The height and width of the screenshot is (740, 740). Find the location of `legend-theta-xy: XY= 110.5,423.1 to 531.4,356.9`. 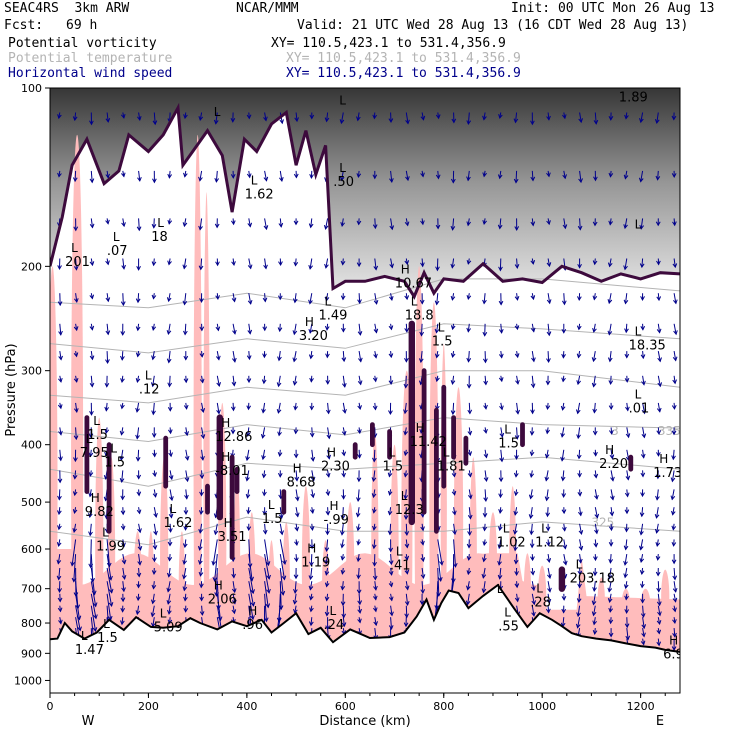

legend-theta-xy: XY= 110.5,423.1 to 531.4,356.9 is located at coordinates (403, 58).